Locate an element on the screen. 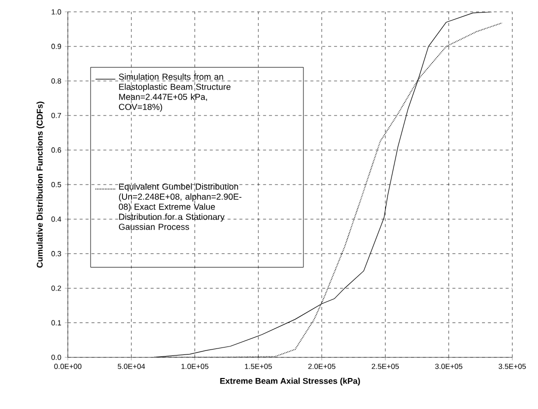  legend-label: Equivalent Gumbel Distribution (Un=2.248E+08, alphan=2.90E-08) Exact Extreme Value Distribution for a Stationary Gaussian Process is located at coordinates (180, 206).